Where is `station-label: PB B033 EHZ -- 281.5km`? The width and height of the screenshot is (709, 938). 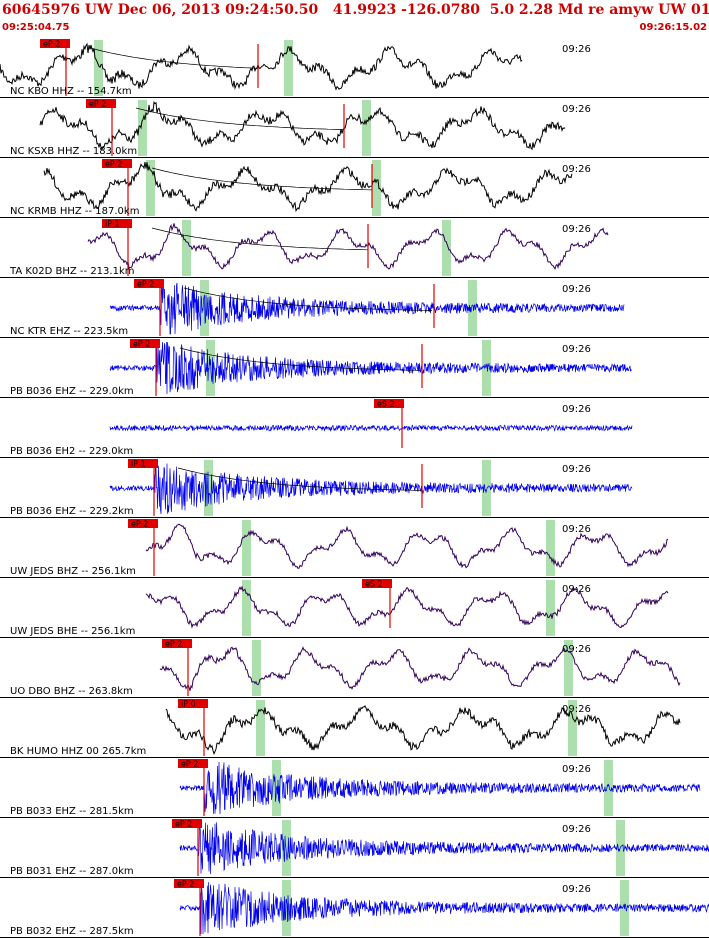 station-label: PB B033 EHZ -- 281.5km is located at coordinates (72, 811).